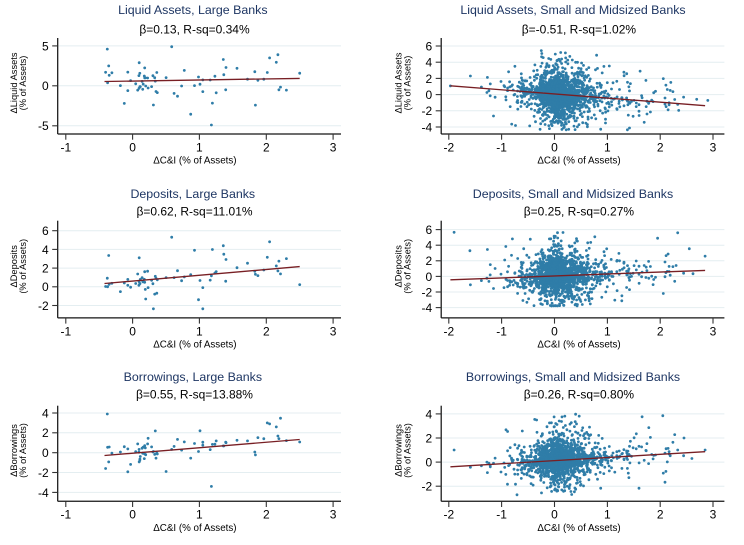 Image resolution: width=744 pixels, height=545 pixels. Describe the element at coordinates (192, 194) in the screenshot. I see `svg-text: Deposits, Large Banks` at that location.